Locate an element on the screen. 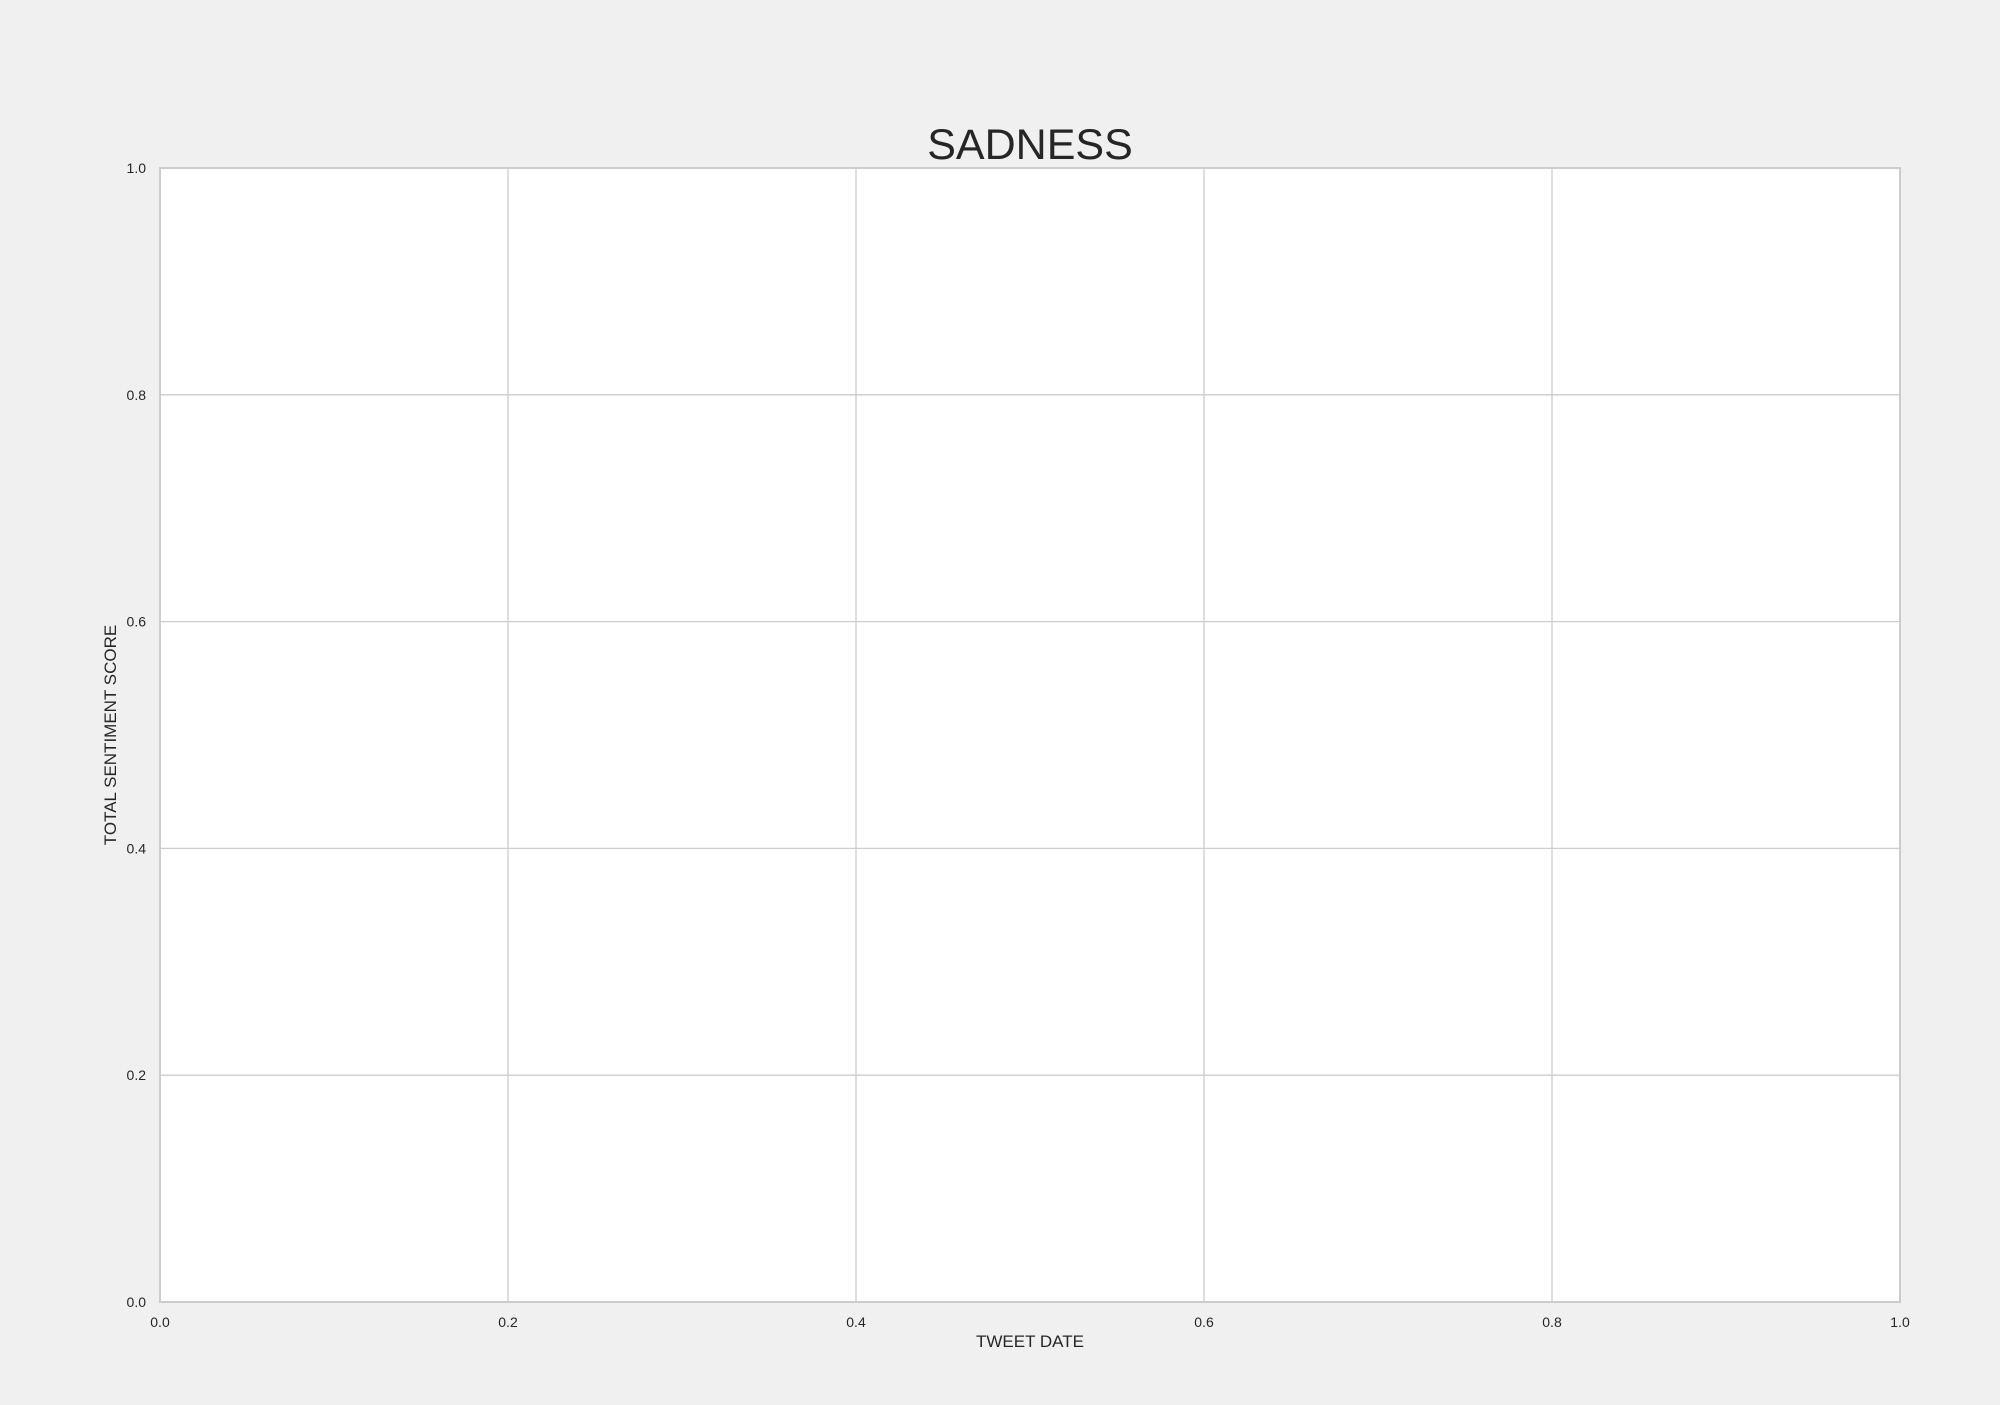 The image size is (2000, 1405). y-tick-label: 0.4 is located at coordinates (137, 848).